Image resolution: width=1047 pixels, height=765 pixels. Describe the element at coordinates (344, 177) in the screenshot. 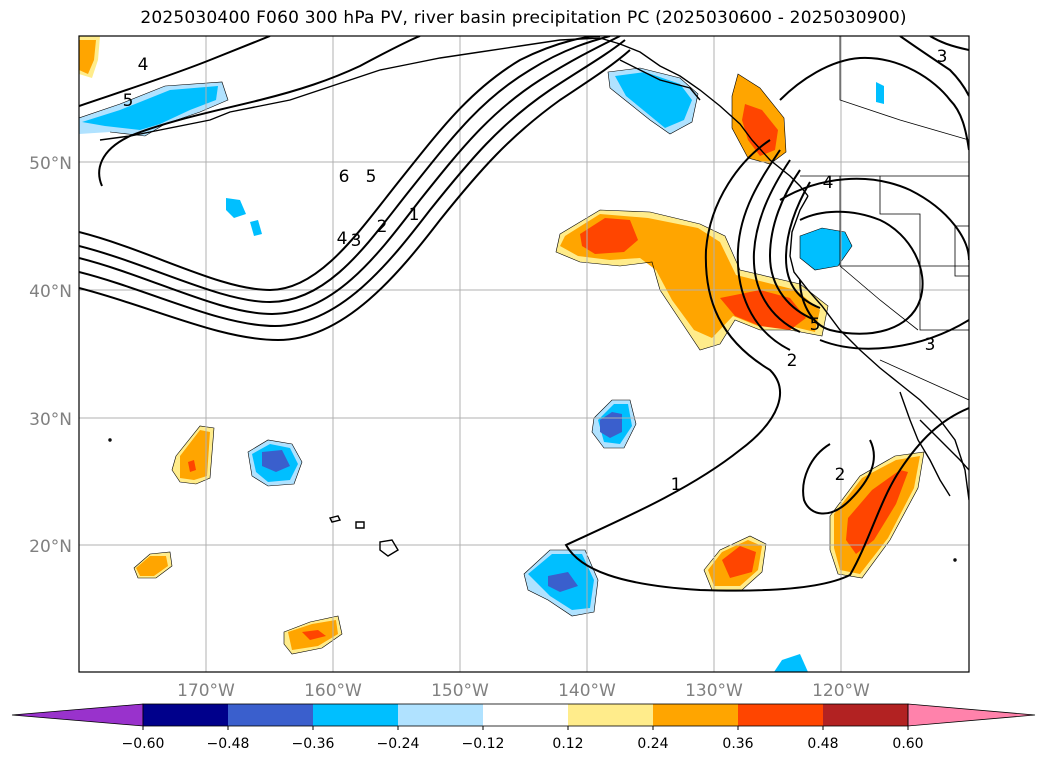

I see `pv-label: 6` at that location.